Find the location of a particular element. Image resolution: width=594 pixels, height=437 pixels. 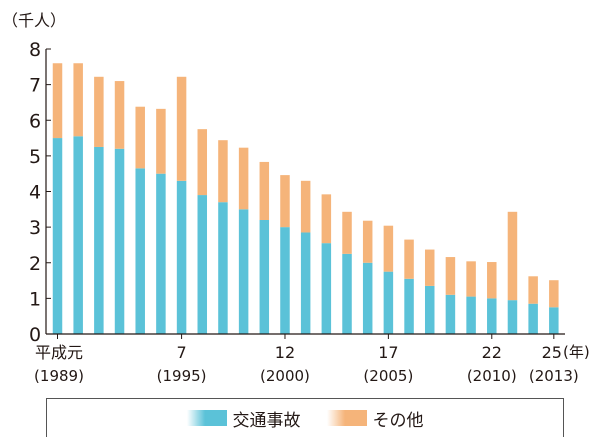

y-tick-label: 1 is located at coordinates (35, 299).